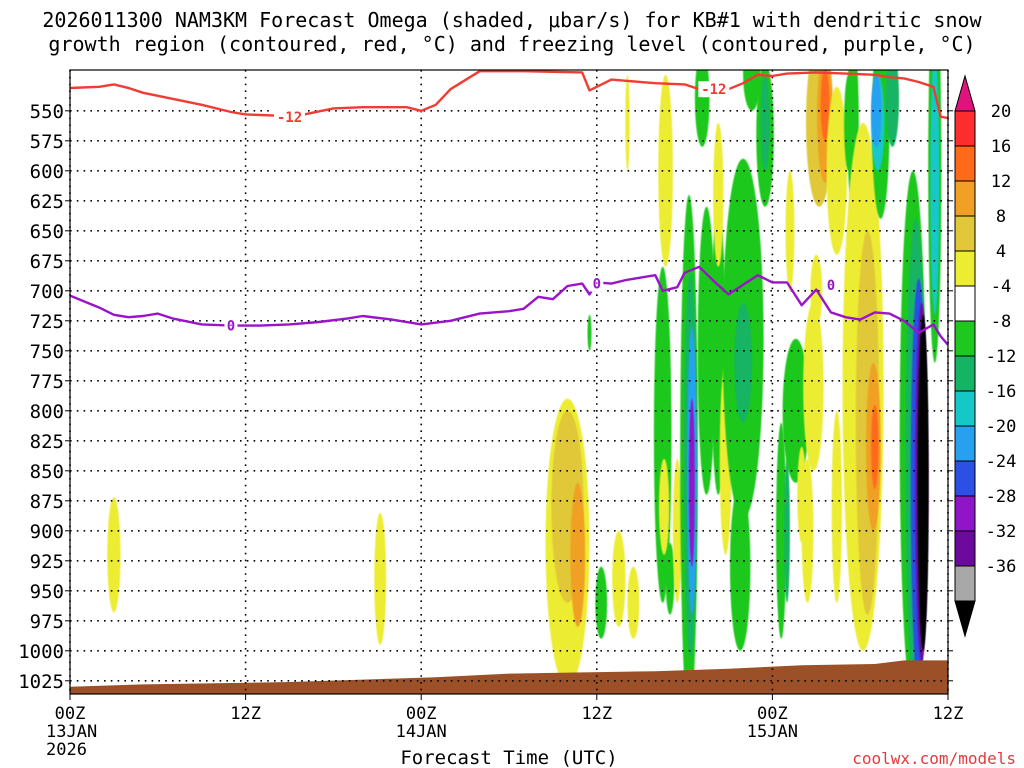 The height and width of the screenshot is (768, 1024). I want to click on y-tick-label-1025: 1025, so click(41, 682).